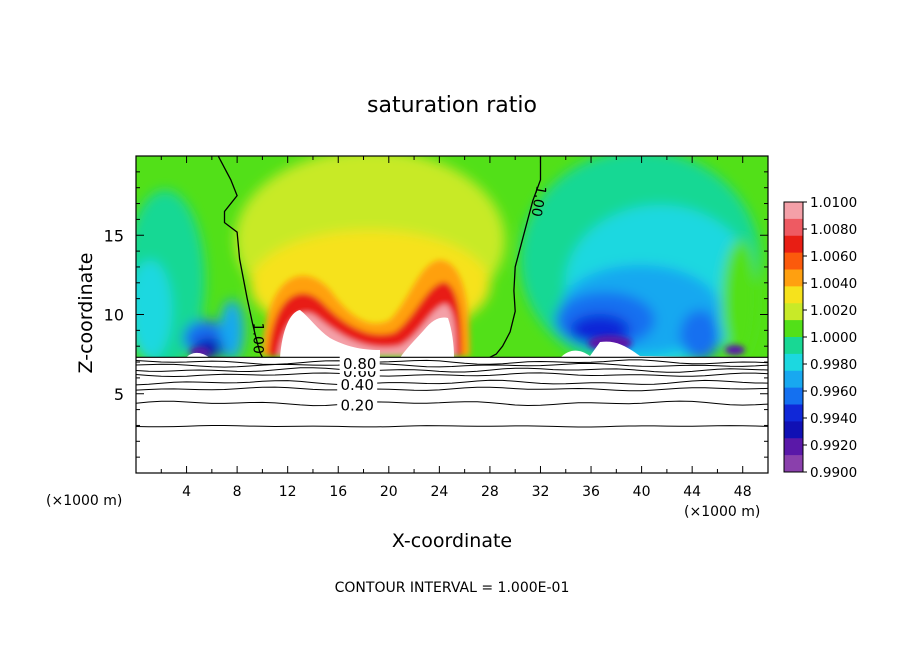 This screenshot has width=904, height=654. What do you see at coordinates (237, 492) in the screenshot?
I see `x-tick-label: 8` at bounding box center [237, 492].